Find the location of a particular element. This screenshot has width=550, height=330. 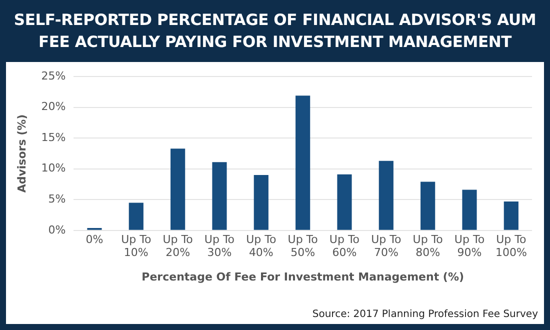

x-tick-label: Up To 50% is located at coordinates (303, 246).